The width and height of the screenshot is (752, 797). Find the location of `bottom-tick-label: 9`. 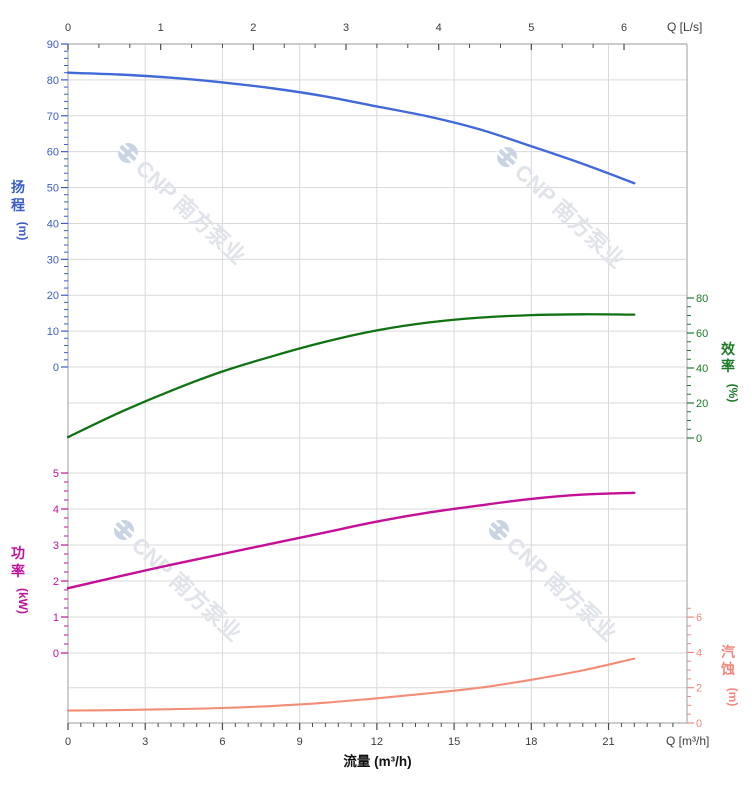

bottom-tick-label: 9 is located at coordinates (300, 742).